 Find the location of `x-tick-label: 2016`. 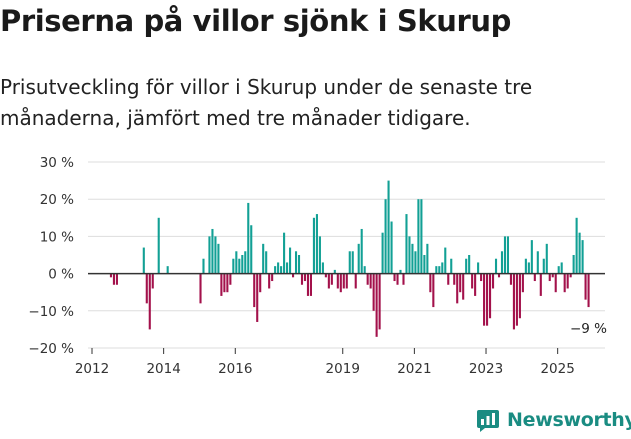

x-tick-label: 2016 is located at coordinates (235, 369).